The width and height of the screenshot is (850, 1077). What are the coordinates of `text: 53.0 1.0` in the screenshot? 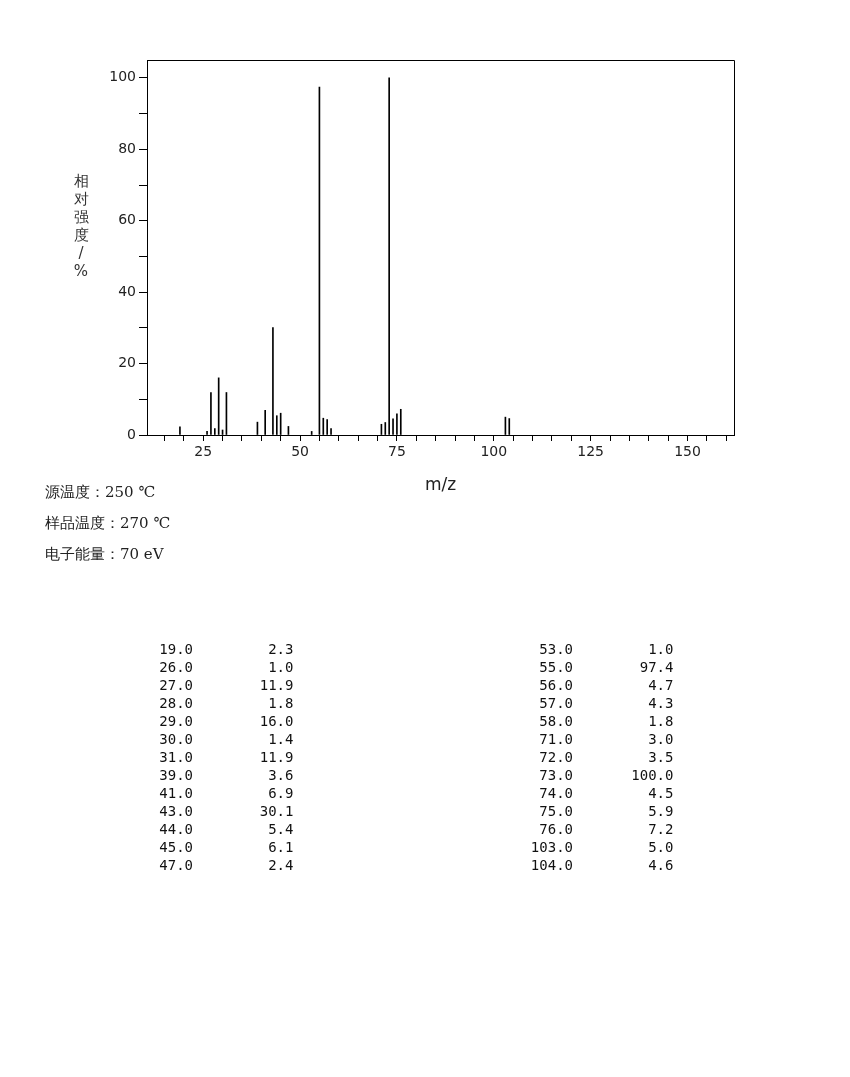 It's located at (606, 649).